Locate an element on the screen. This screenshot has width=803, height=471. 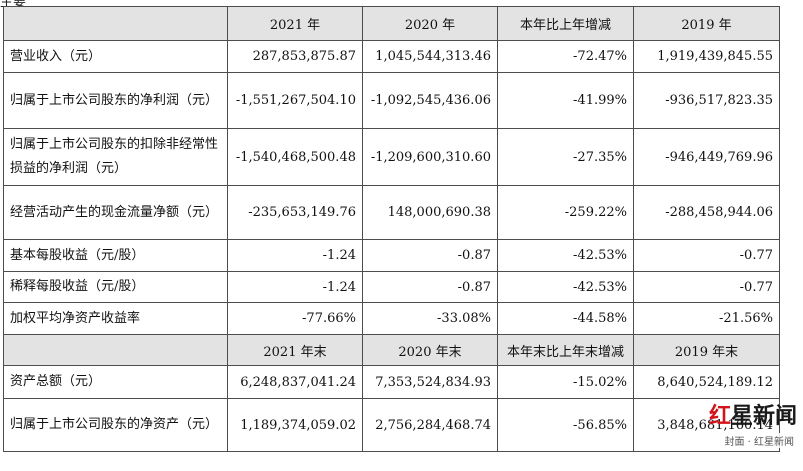
cell-2019: 8,640,524,189.12 is located at coordinates (706, 382).